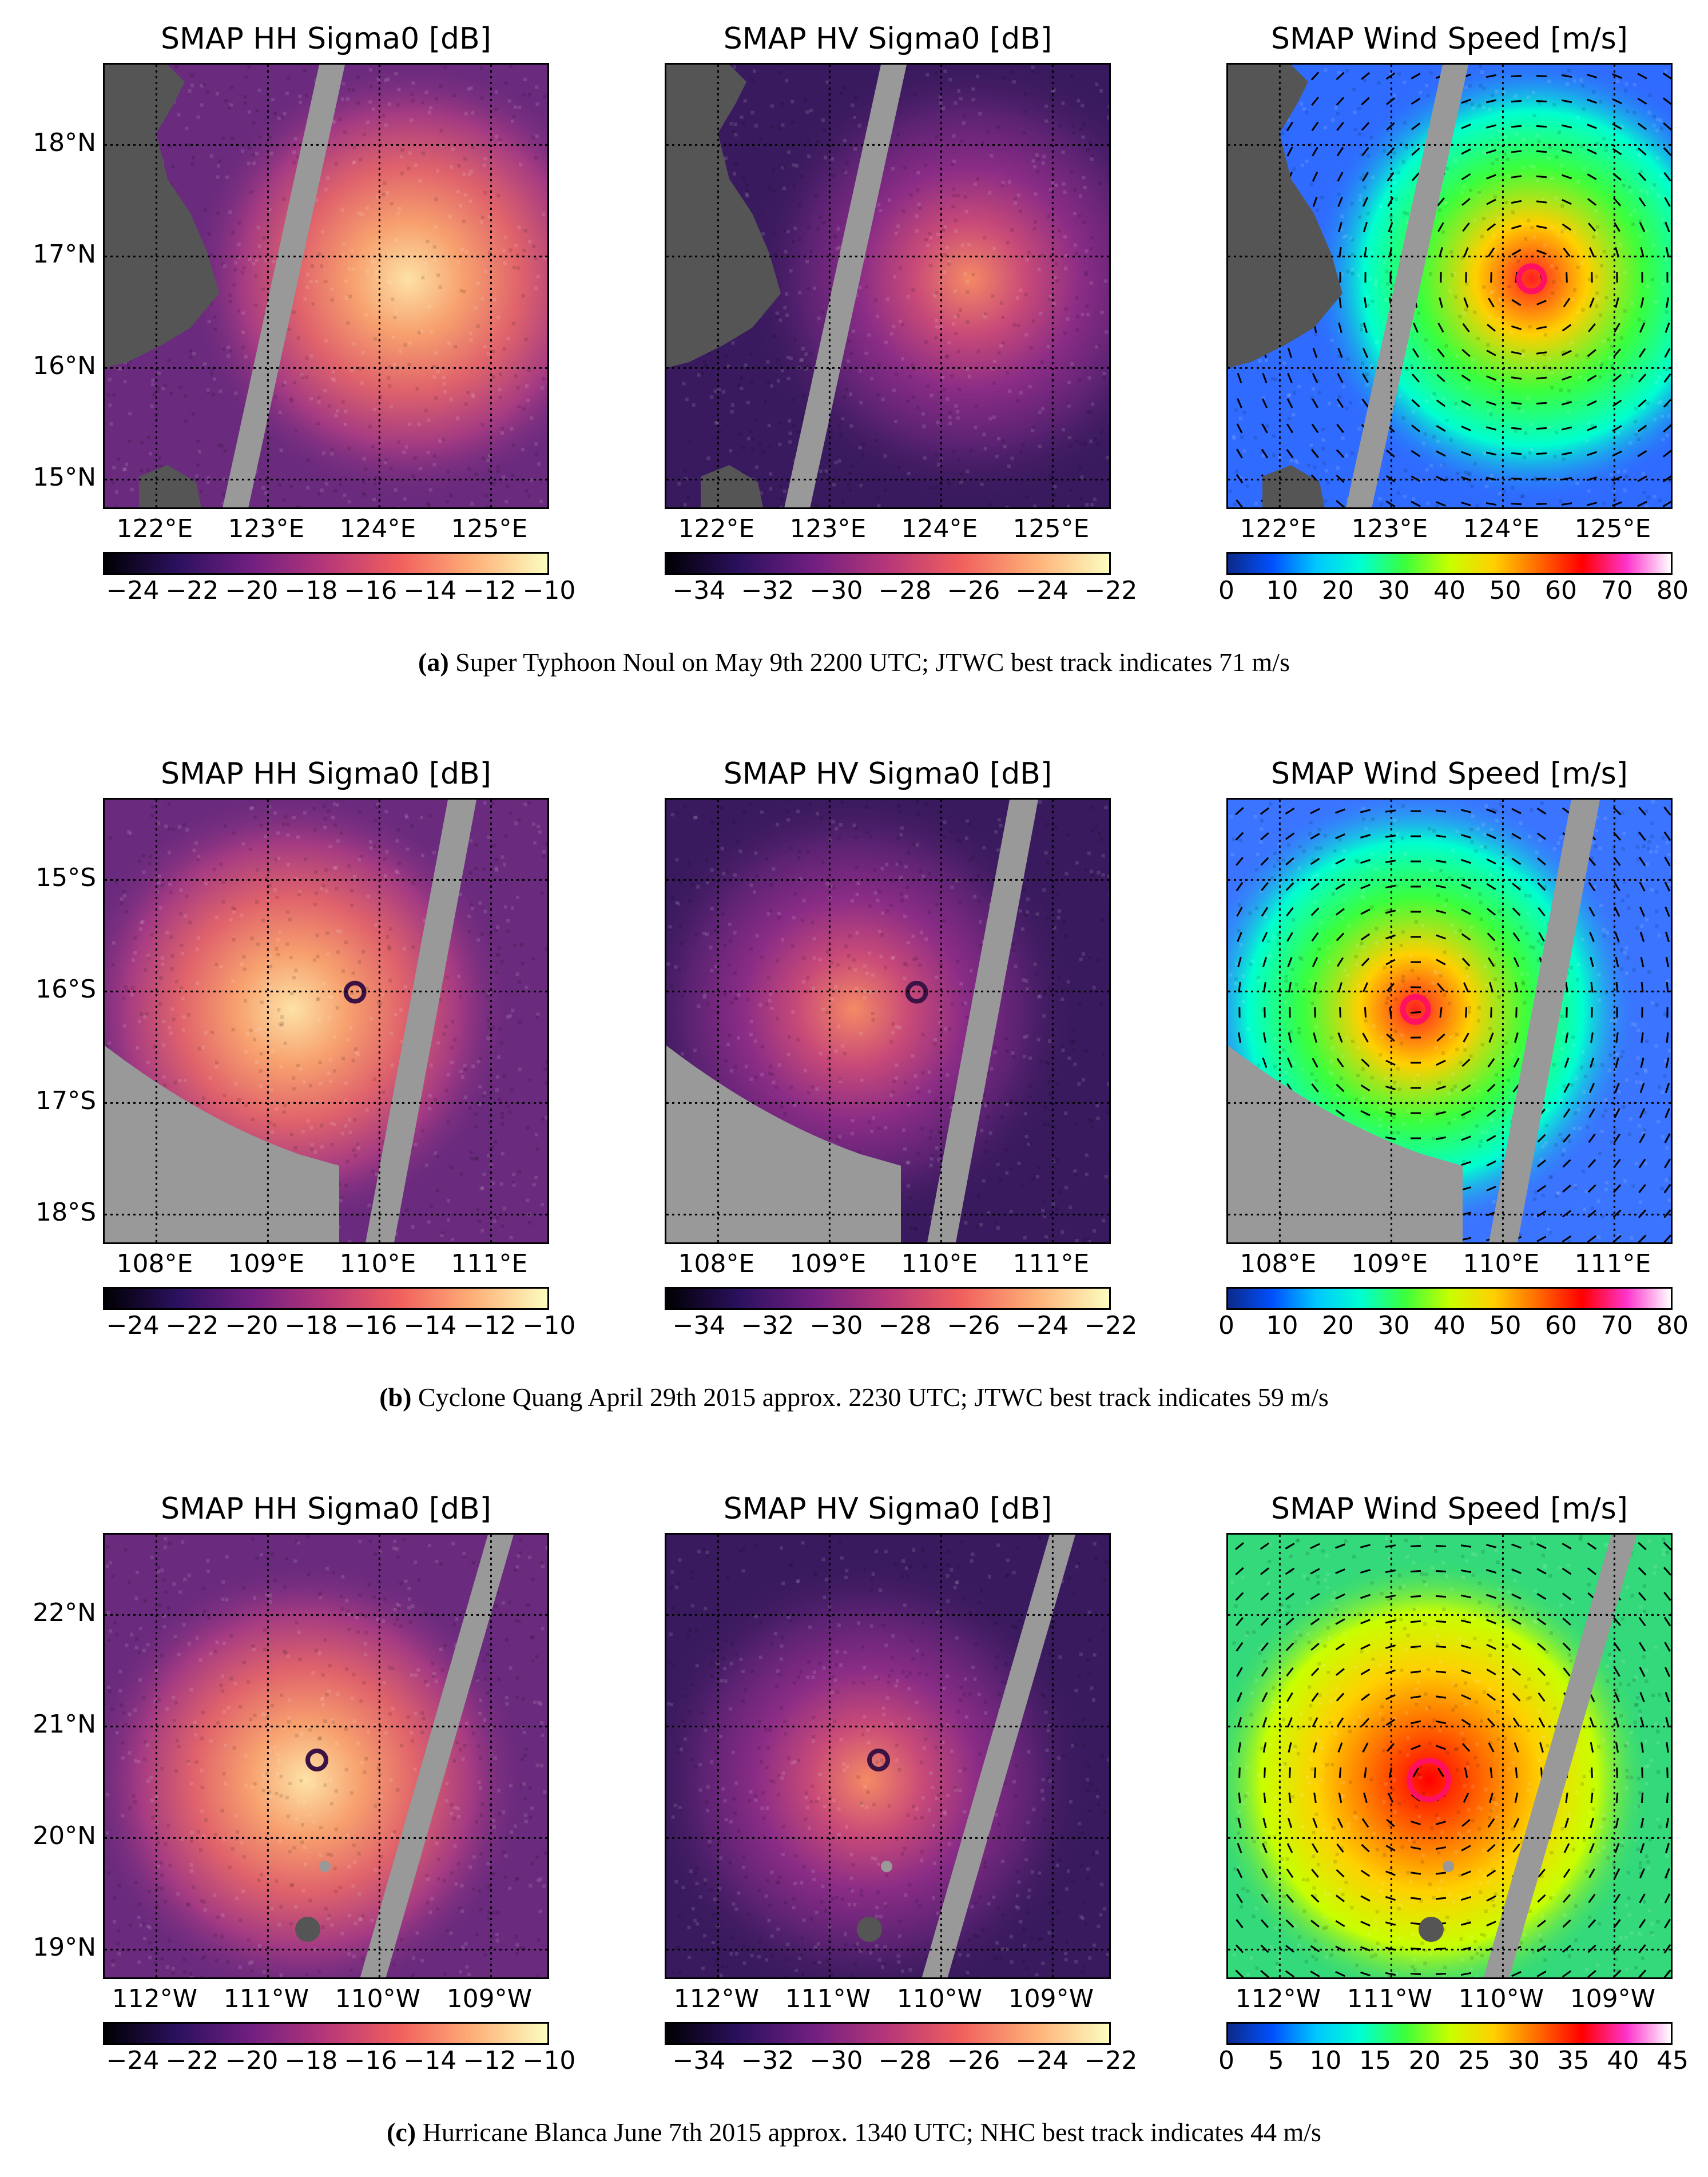 Image resolution: width=1708 pixels, height=2177 pixels. Describe the element at coordinates (1111, 1325) in the screenshot. I see `colorbar-tick-label: −22` at that location.